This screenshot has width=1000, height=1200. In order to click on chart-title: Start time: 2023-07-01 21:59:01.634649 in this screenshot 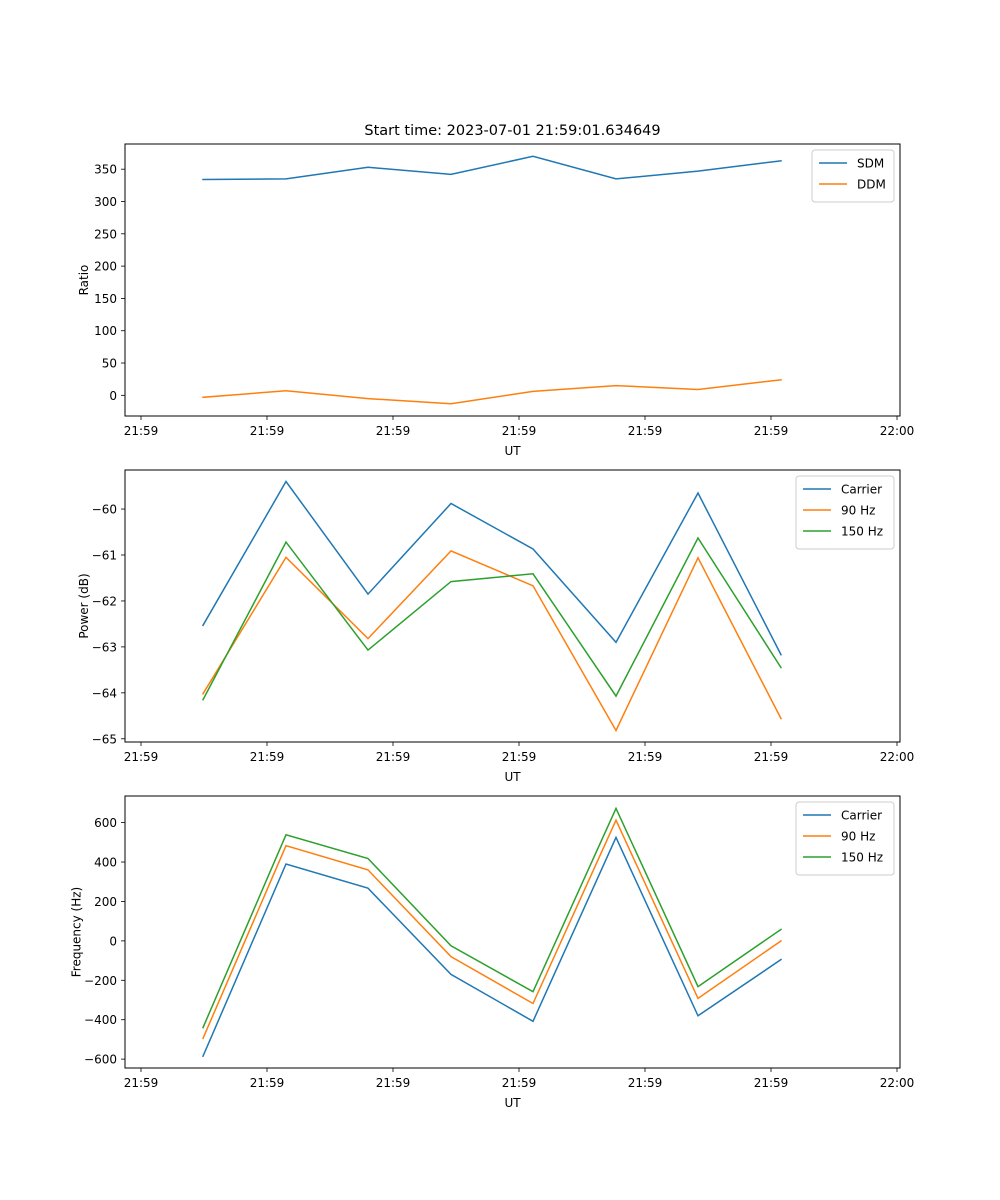, I will do `click(512, 131)`.